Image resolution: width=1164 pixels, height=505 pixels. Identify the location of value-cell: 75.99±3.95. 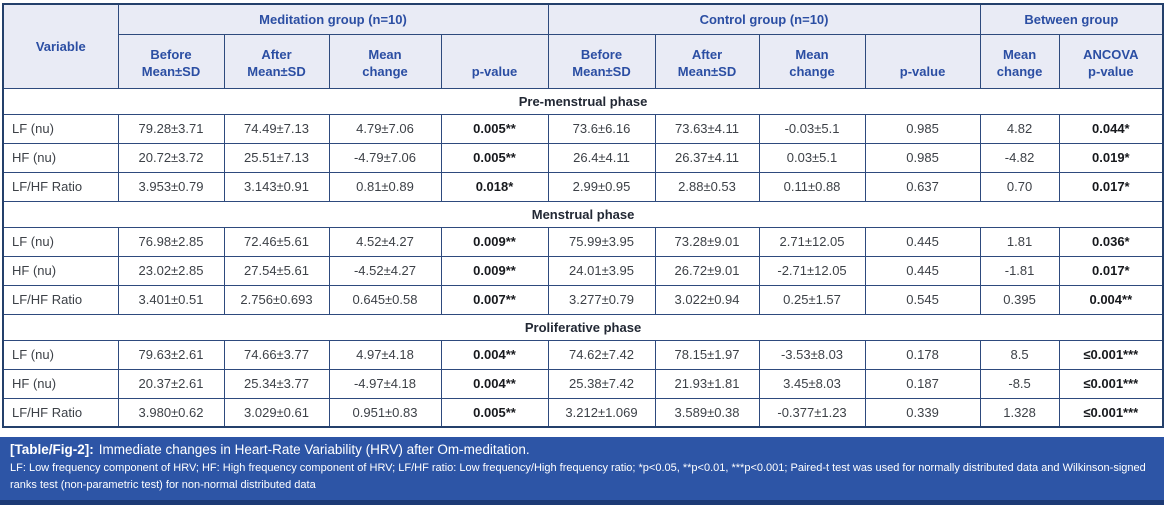
(601, 241).